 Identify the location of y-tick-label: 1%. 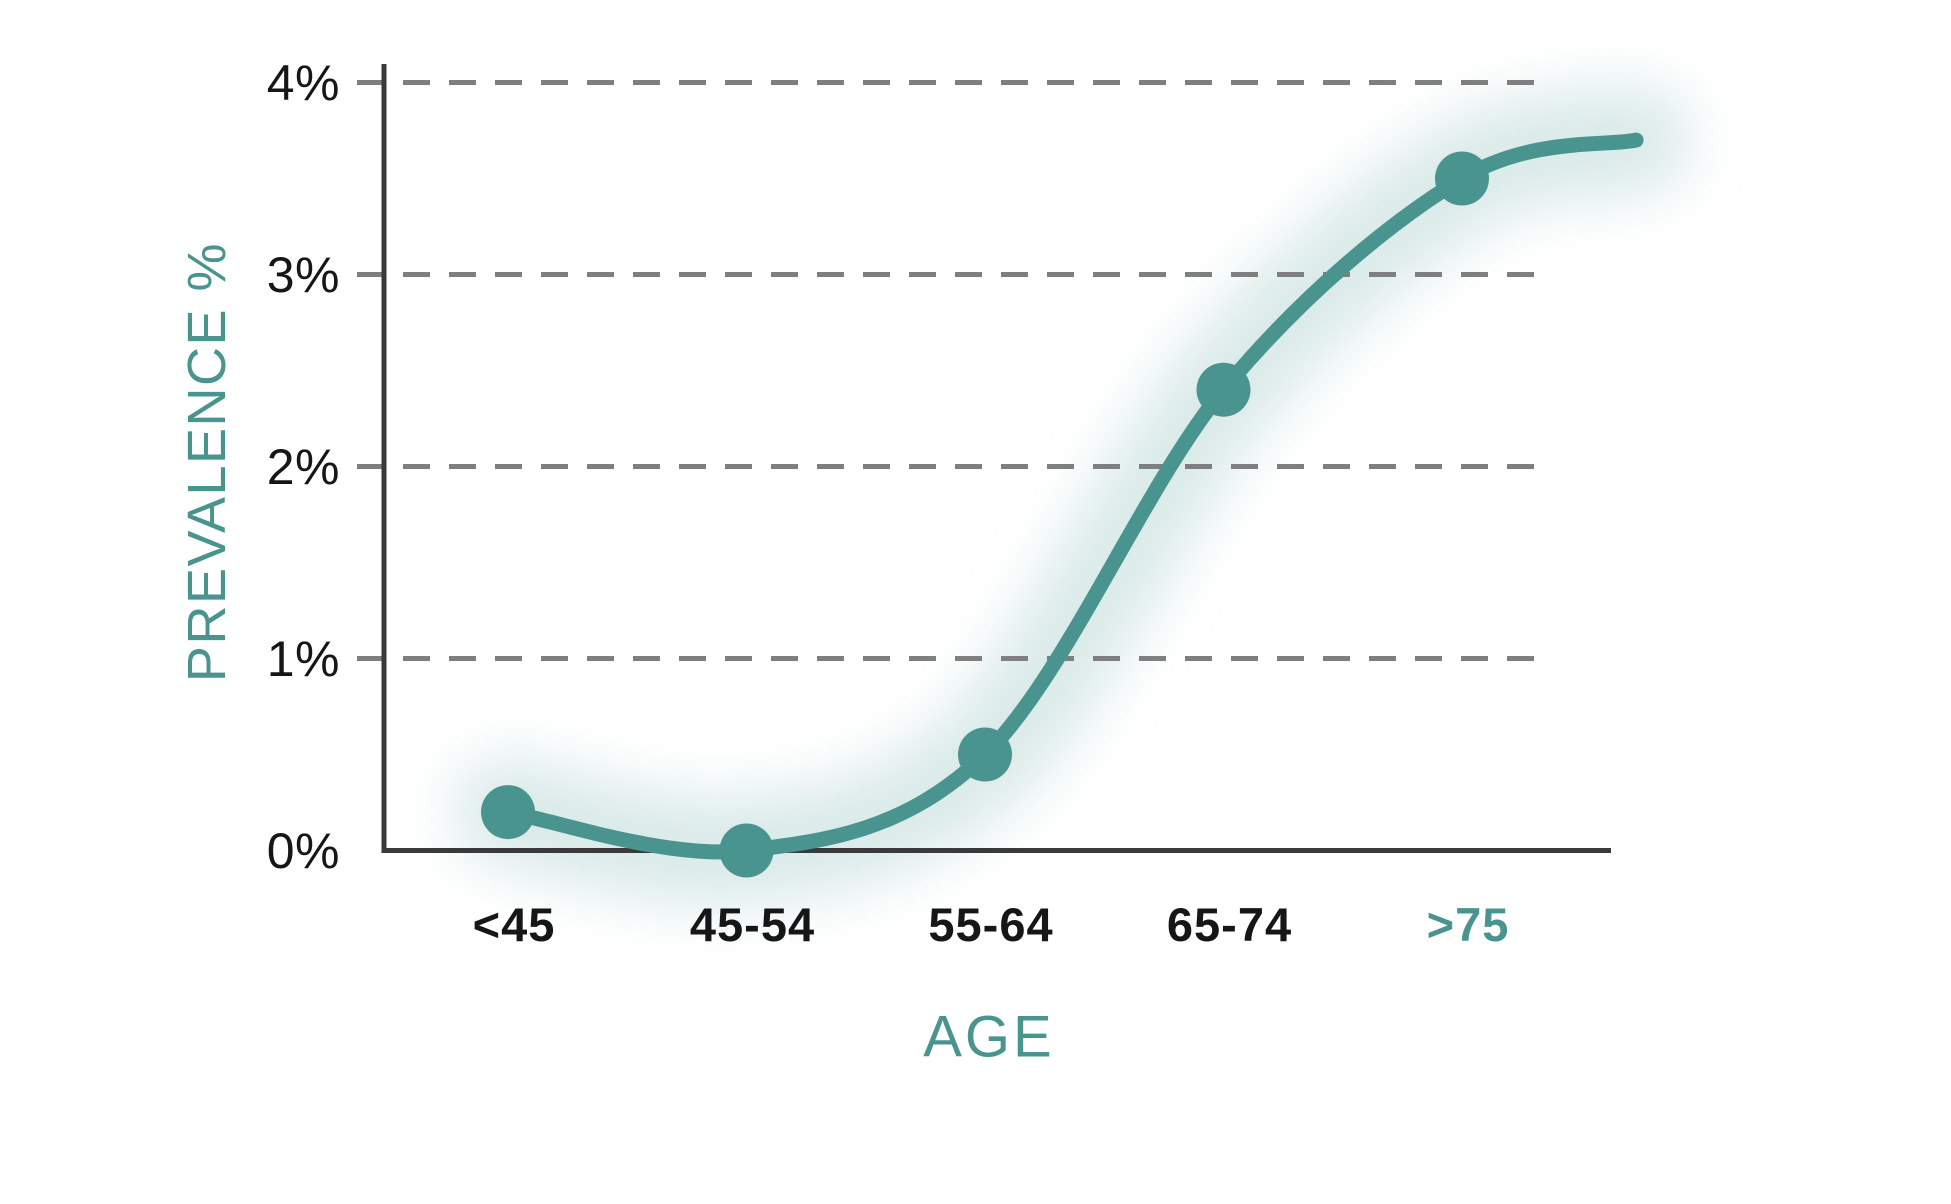
(303, 658).